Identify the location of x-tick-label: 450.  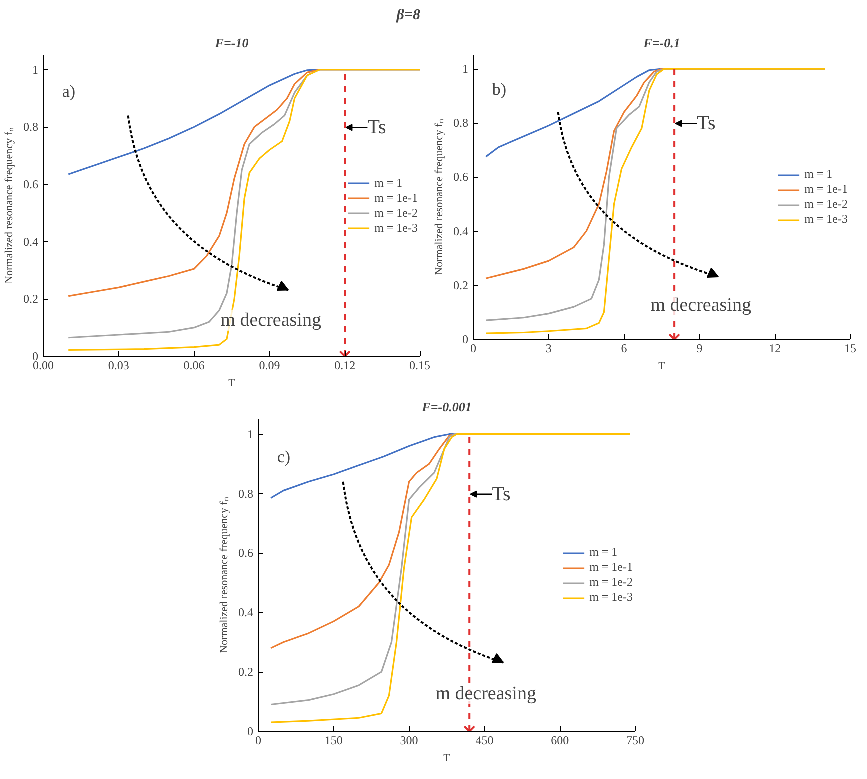
(485, 741).